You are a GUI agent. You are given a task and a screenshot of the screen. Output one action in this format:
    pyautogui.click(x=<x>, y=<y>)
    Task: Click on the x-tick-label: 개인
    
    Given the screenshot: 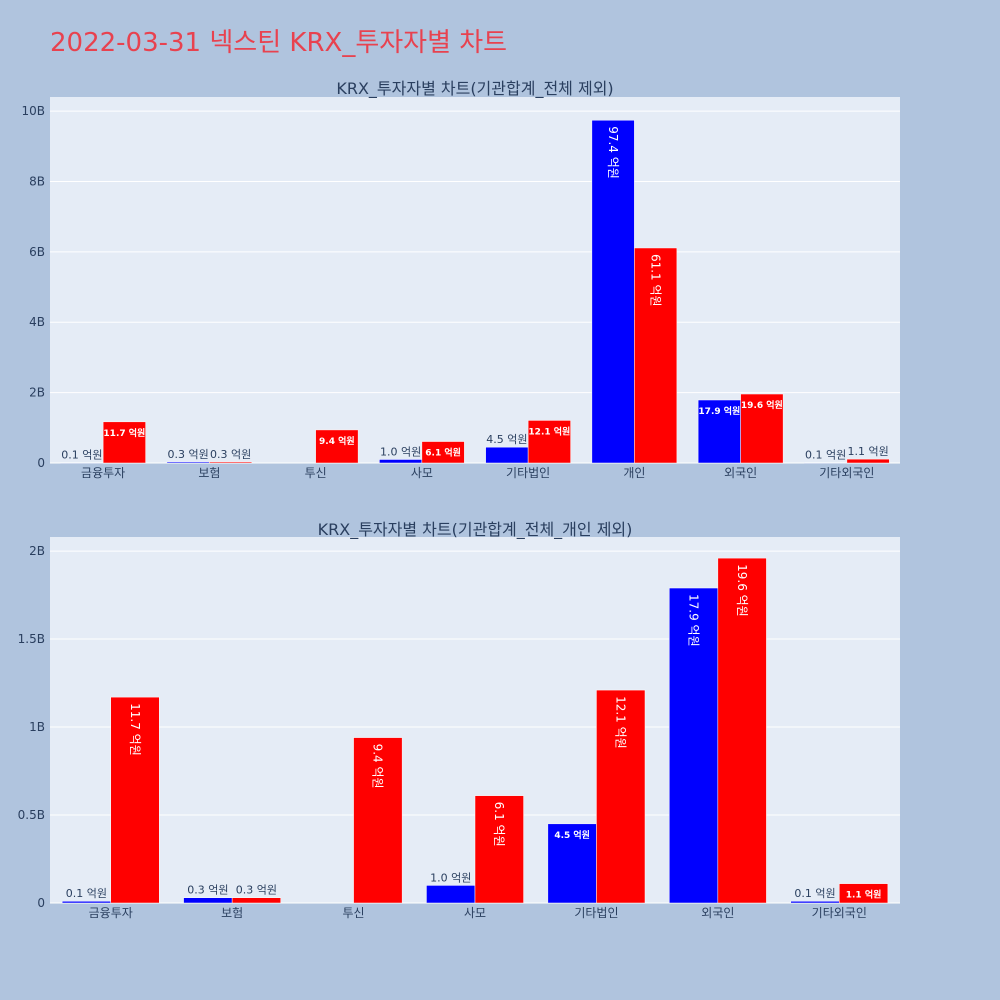 What is the action you would take?
    pyautogui.click(x=634, y=473)
    